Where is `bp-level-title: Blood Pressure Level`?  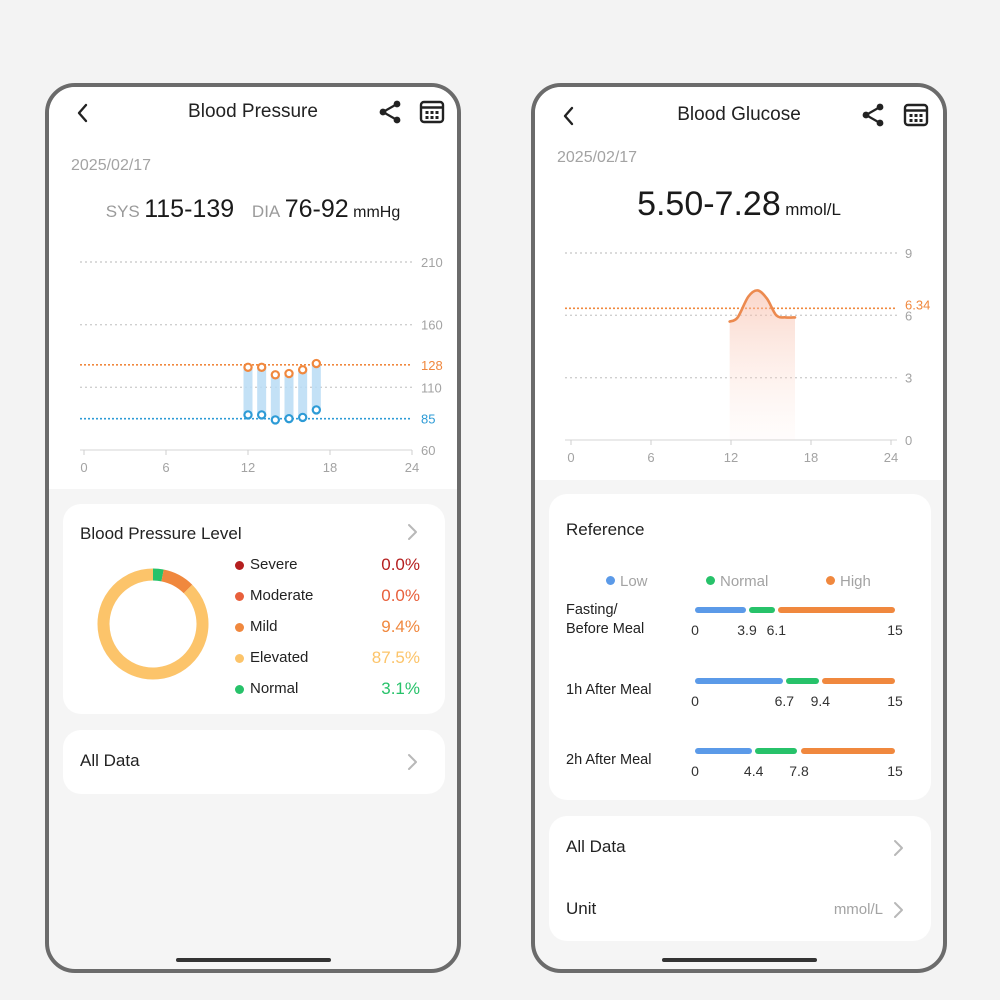
bp-level-title: Blood Pressure Level is located at coordinates (161, 533).